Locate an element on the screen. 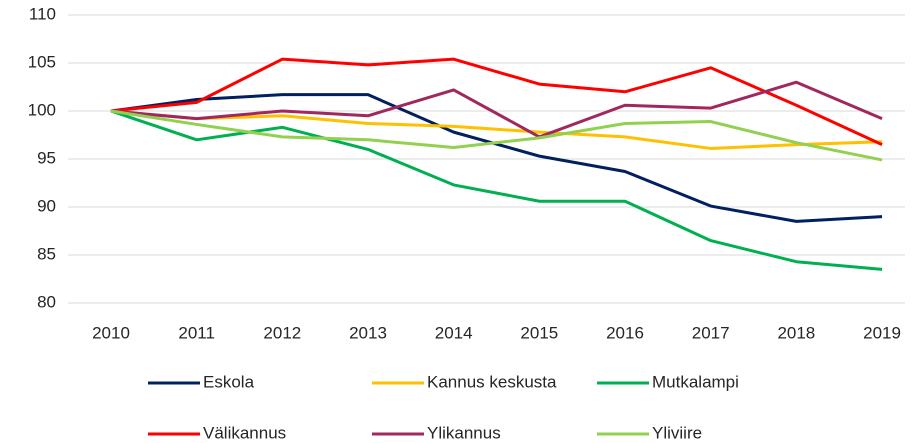  x-tick-label: 2014 is located at coordinates (454, 332).